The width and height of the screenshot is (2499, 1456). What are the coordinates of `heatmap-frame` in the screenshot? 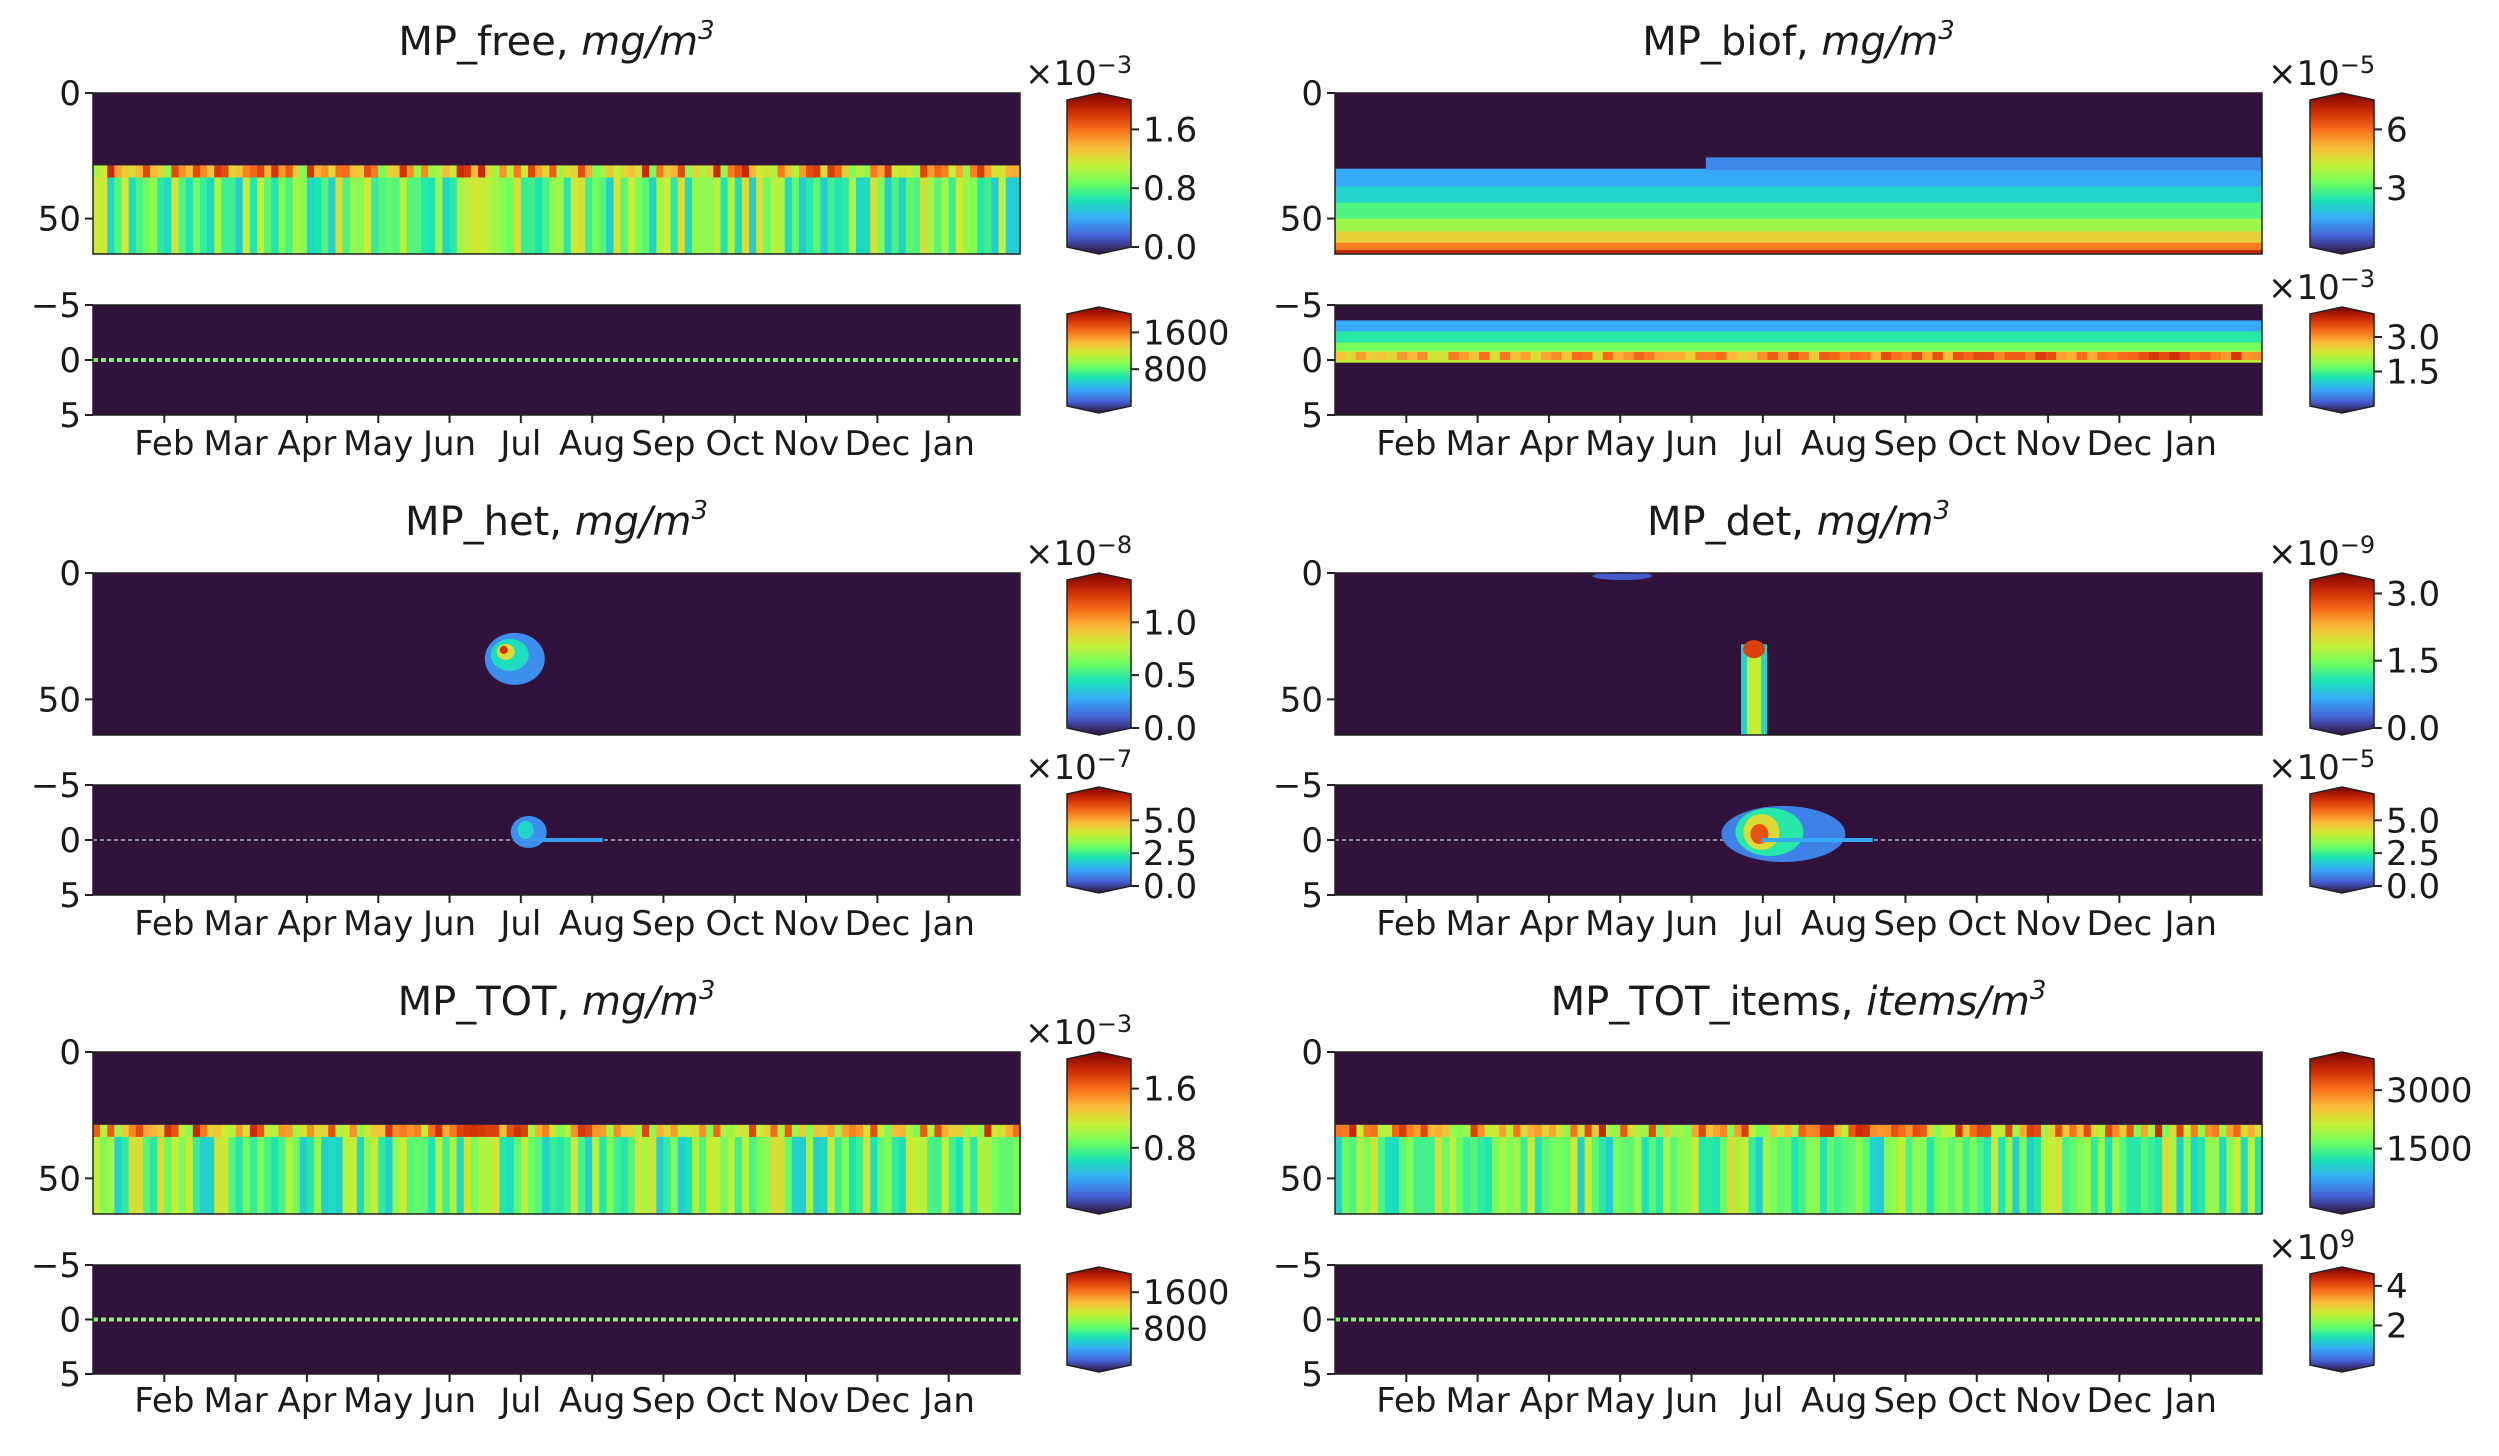 It's located at (1798, 173).